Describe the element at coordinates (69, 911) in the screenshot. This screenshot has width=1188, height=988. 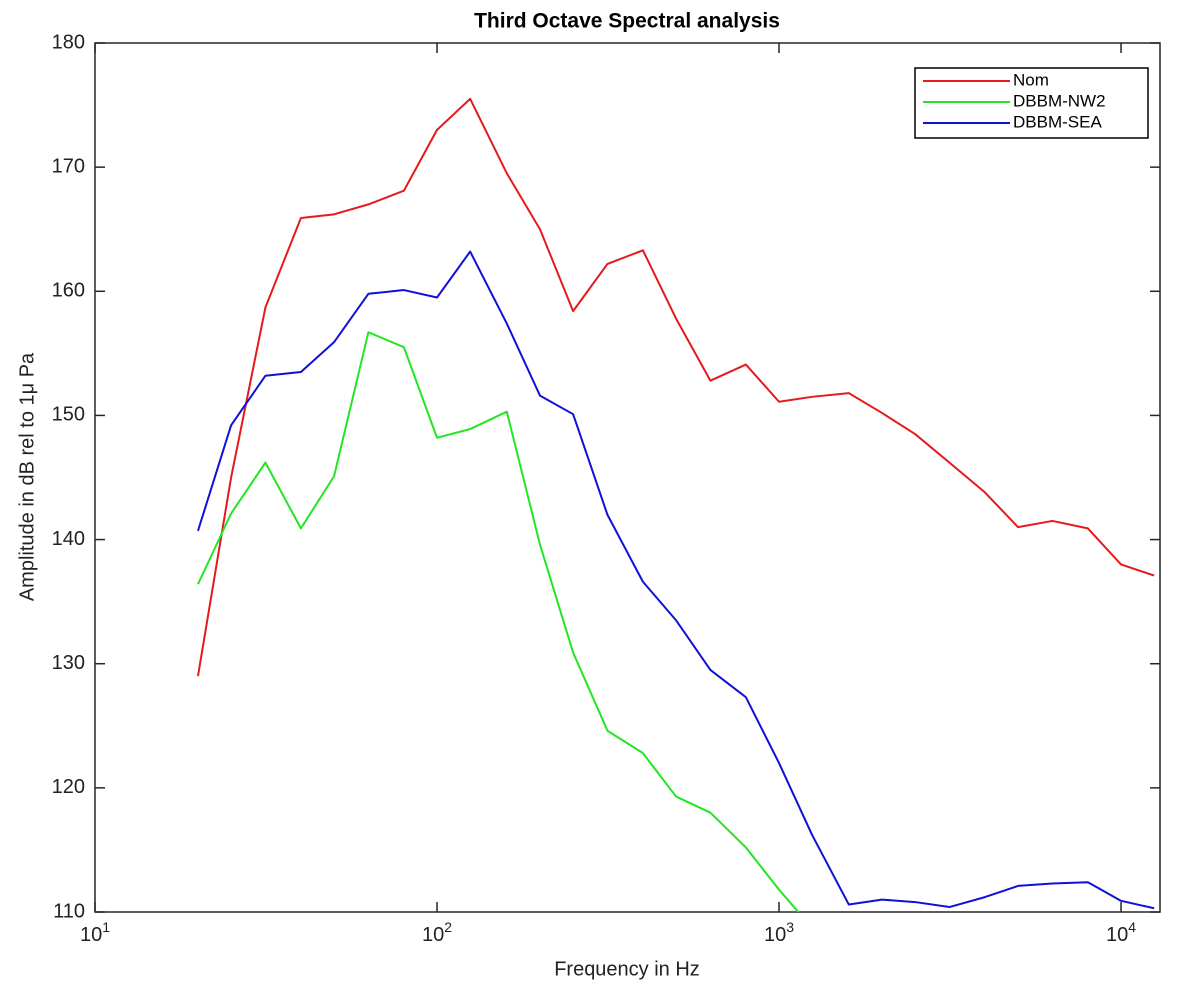
I see `y-tick-label: 110` at that location.